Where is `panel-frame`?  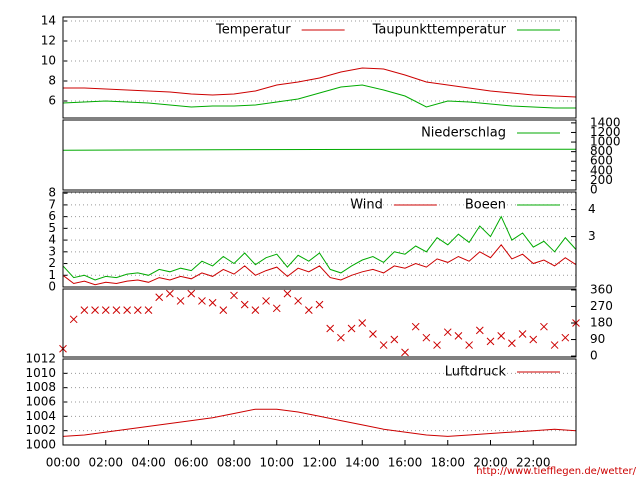
panel-frame is located at coordinates (319, 155).